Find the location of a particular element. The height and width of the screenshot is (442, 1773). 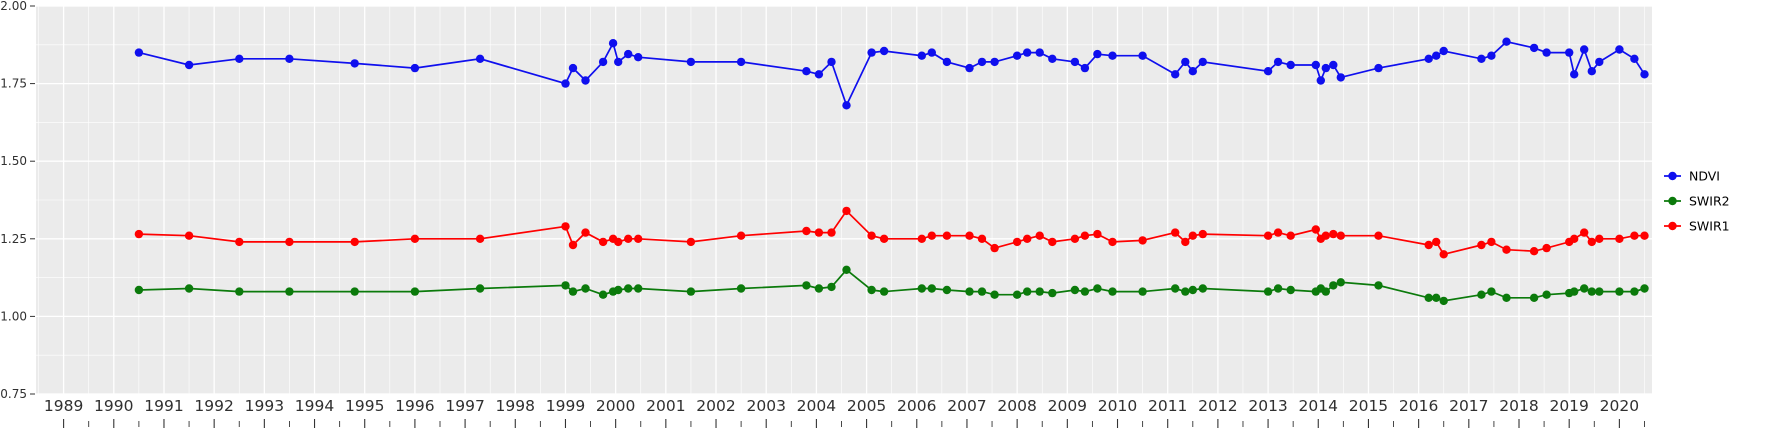

x-tick-label: 2017 is located at coordinates (1468, 406).